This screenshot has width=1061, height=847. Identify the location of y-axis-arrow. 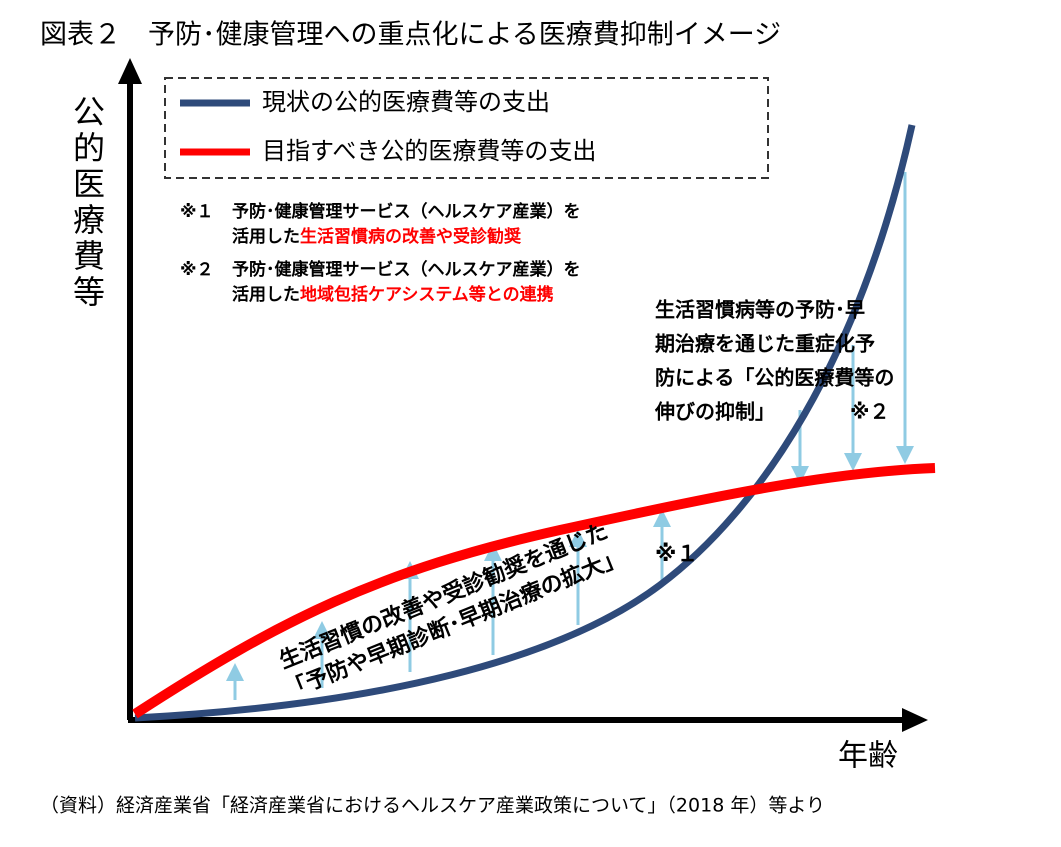
(130, 71).